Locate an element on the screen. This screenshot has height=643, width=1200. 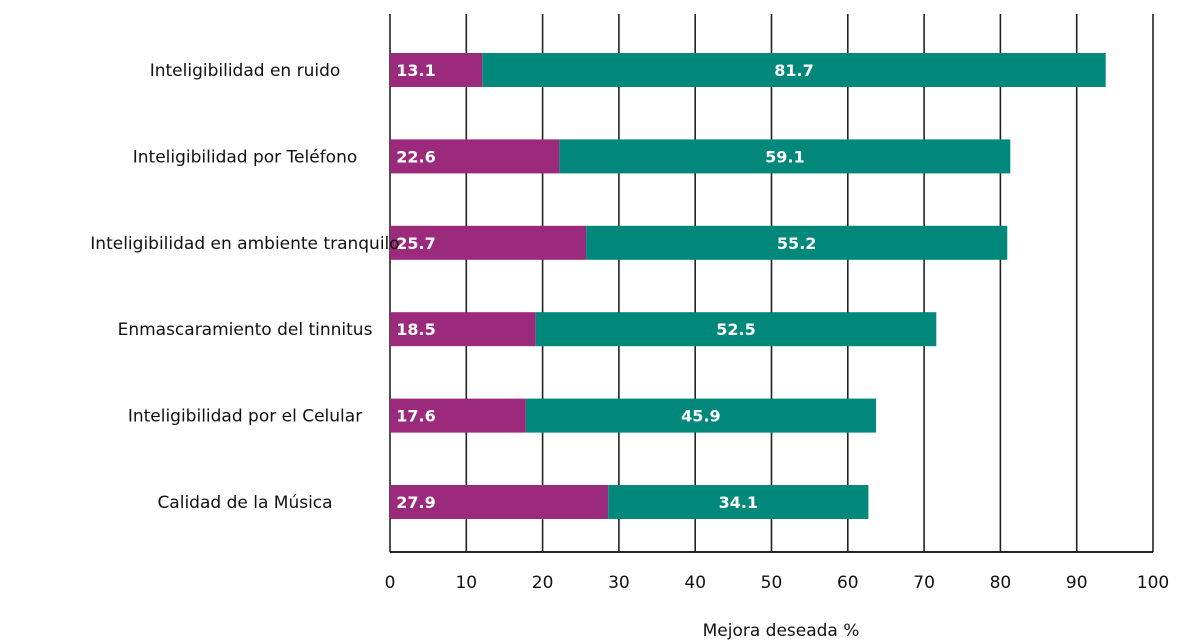
x-axis-title: Mejora deseada % is located at coordinates (781, 631).